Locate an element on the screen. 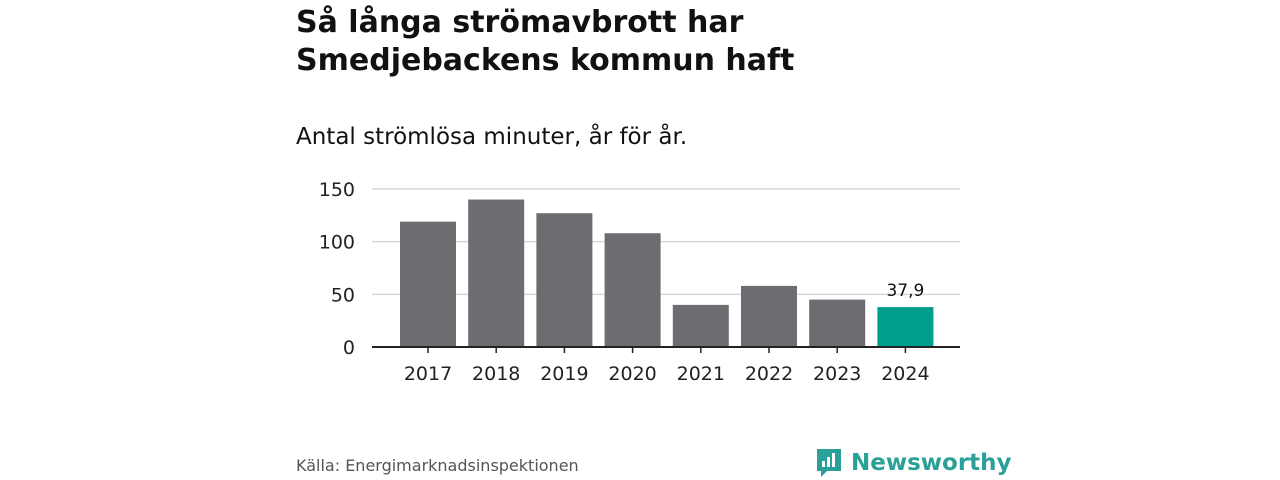 This screenshot has height=480, width=1280. x-tick-label: 2019 is located at coordinates (564, 374).